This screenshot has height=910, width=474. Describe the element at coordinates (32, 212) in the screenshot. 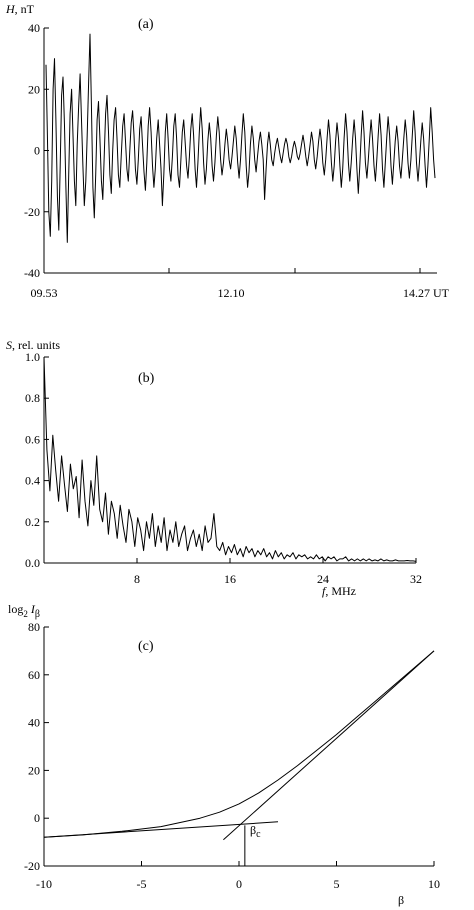

I see `panel-a-y-tick-label: -20` at that location.